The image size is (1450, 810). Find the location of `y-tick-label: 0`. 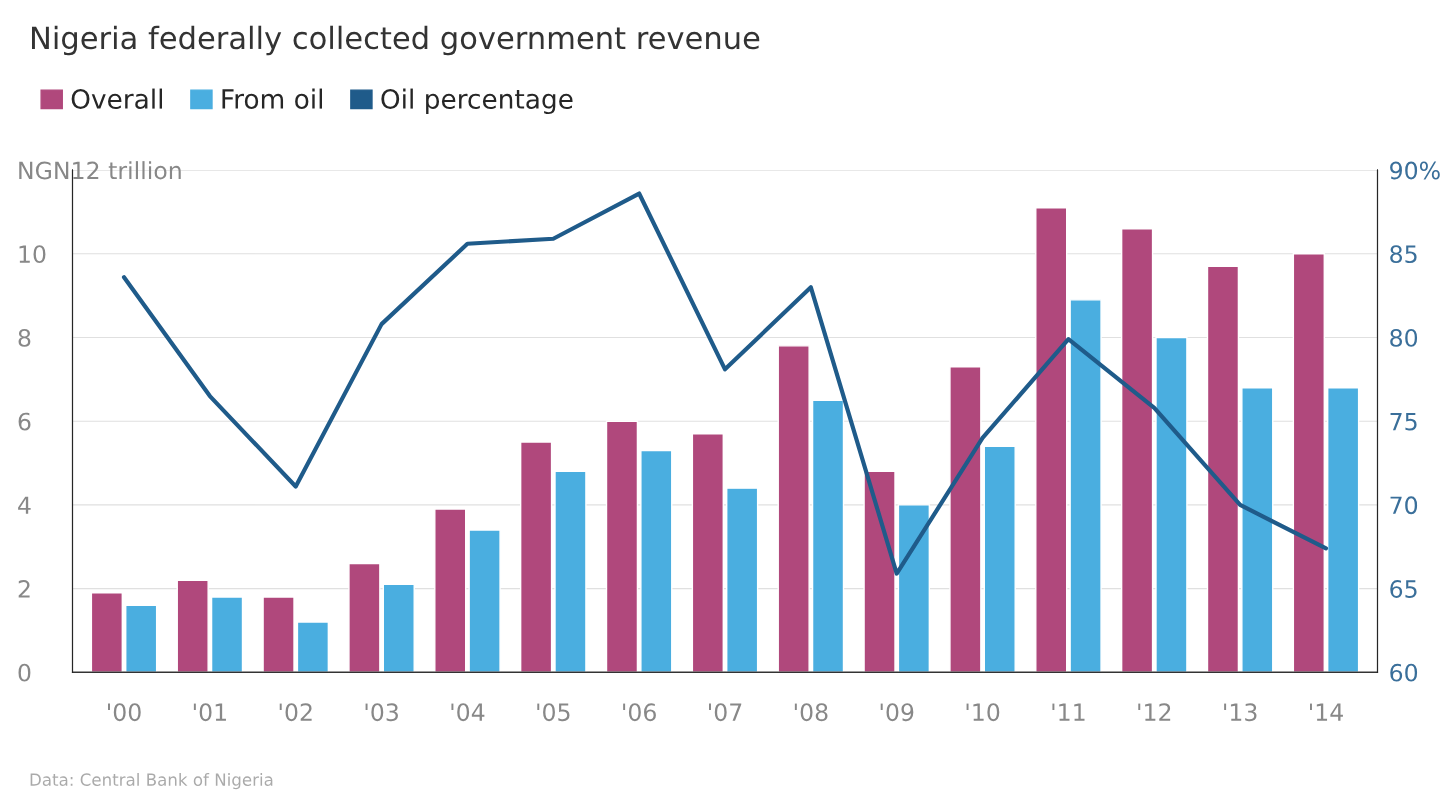

y-tick-label: 0 is located at coordinates (24, 672).